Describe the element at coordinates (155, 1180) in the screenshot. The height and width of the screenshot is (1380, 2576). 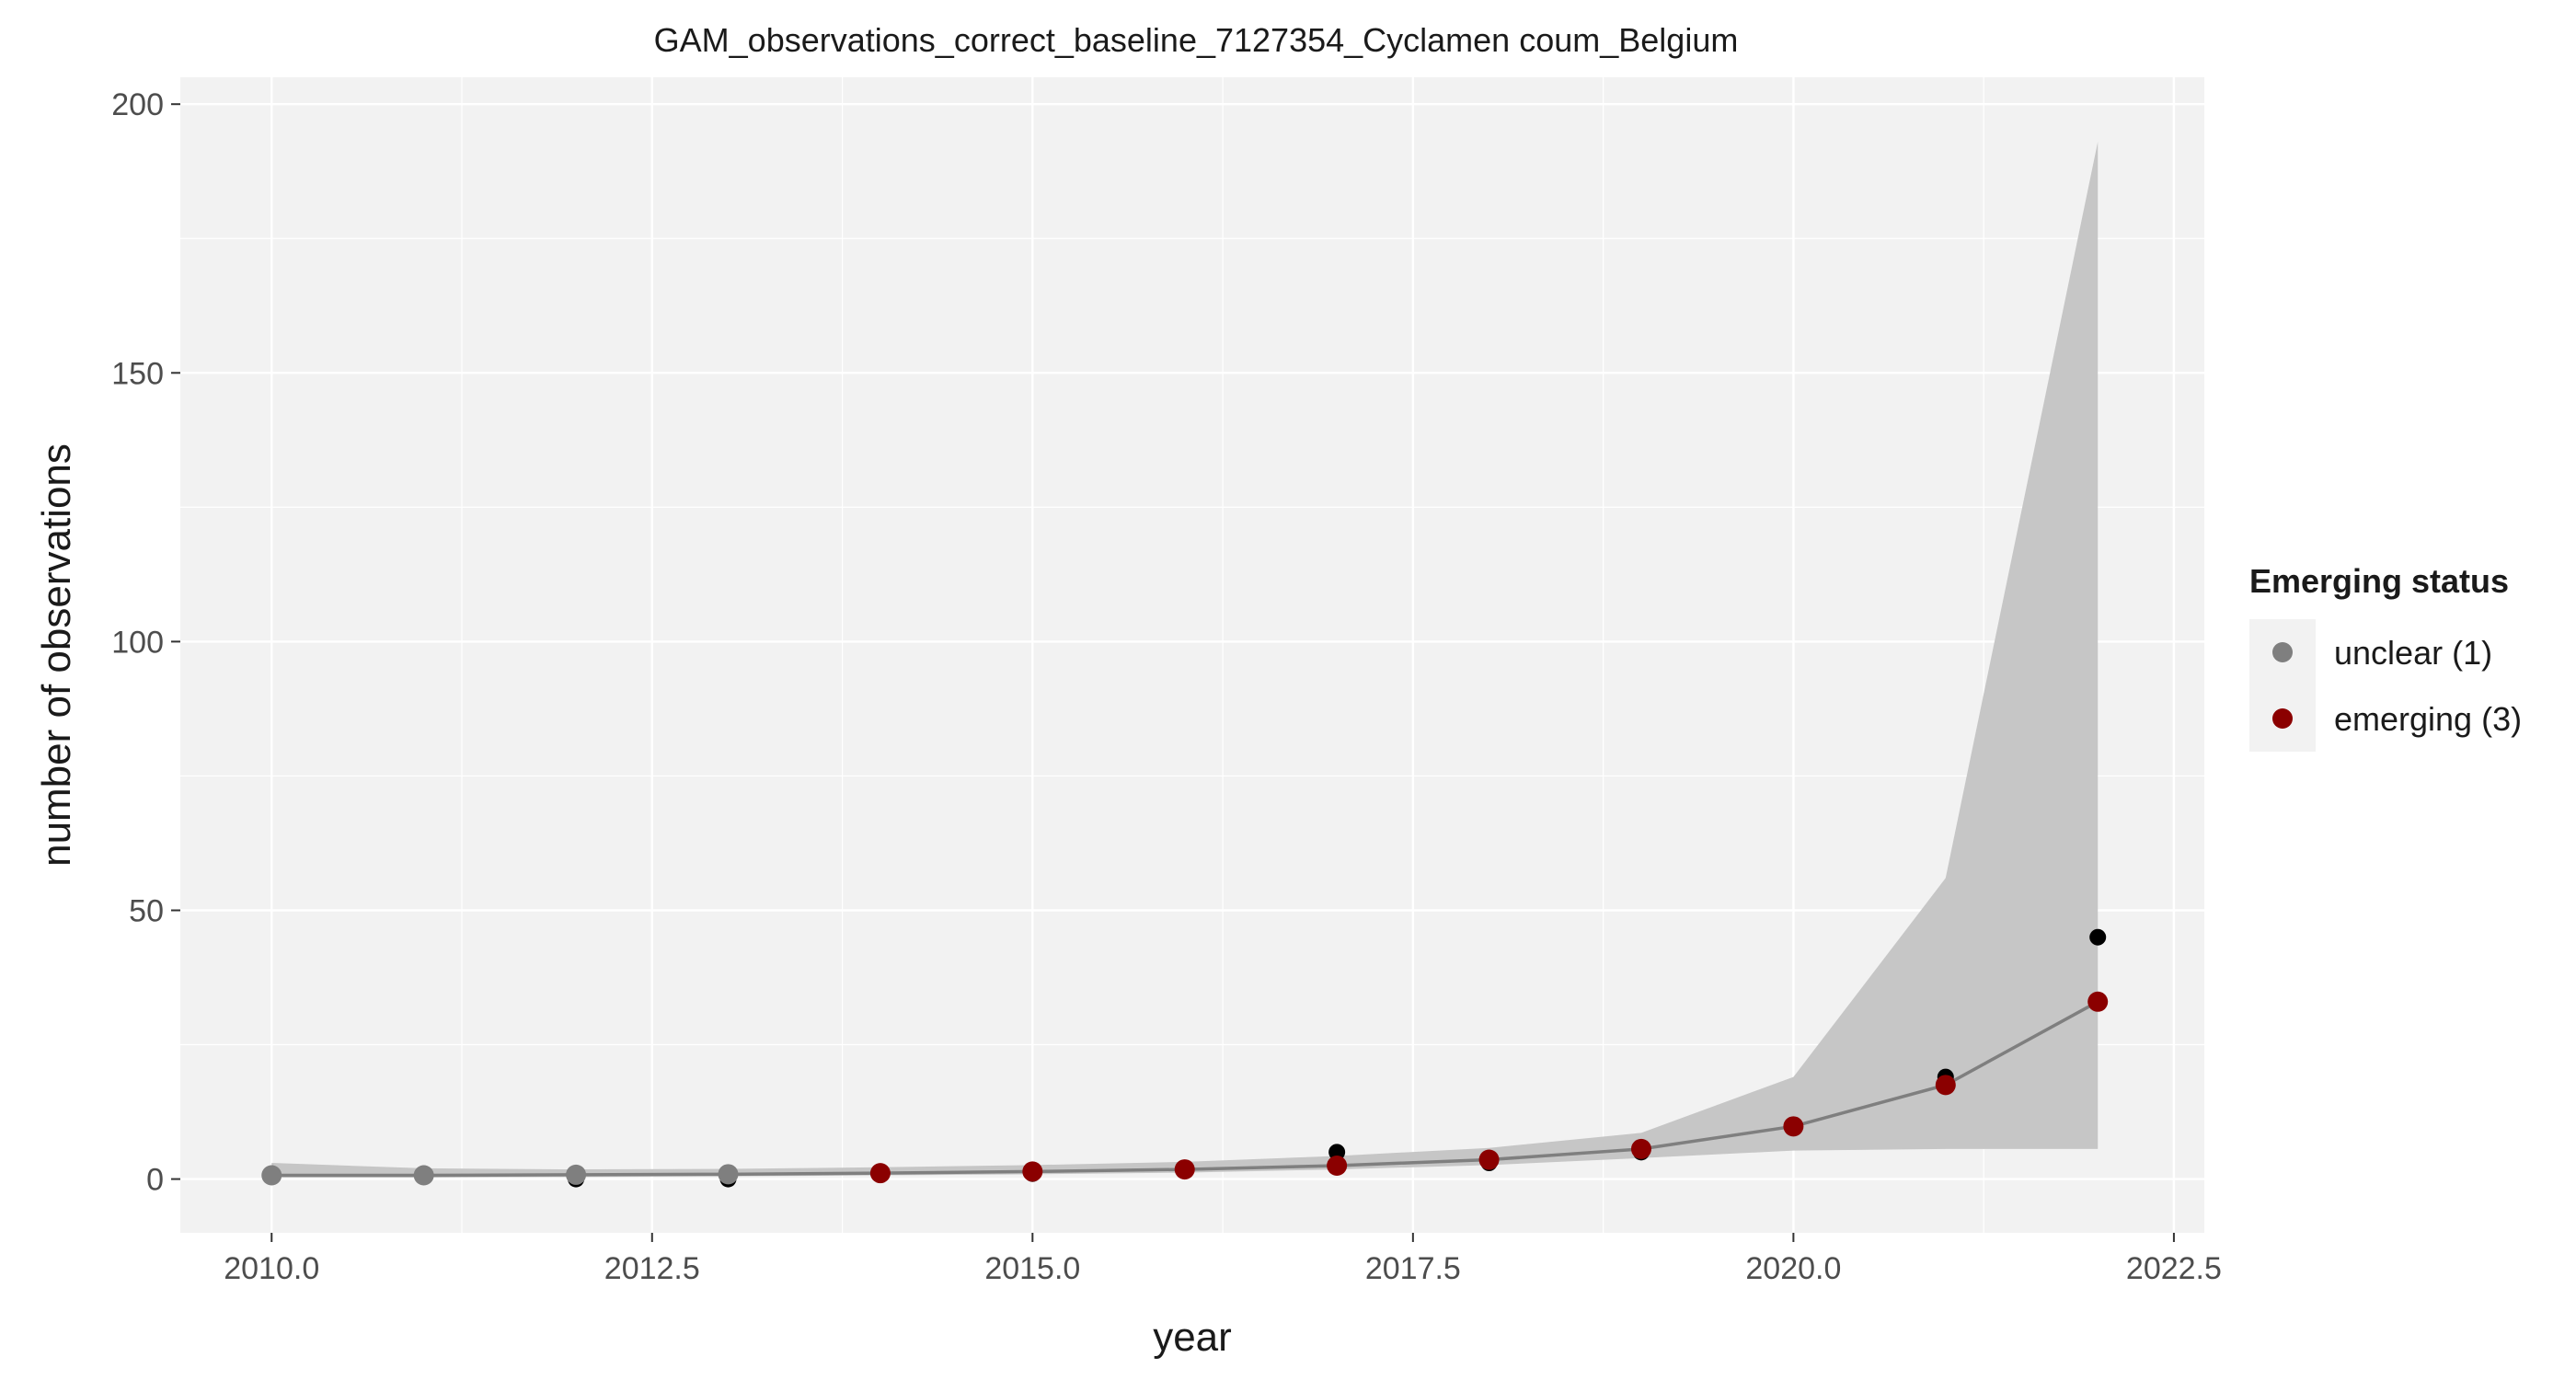
I see `y-tick-label: 0` at that location.